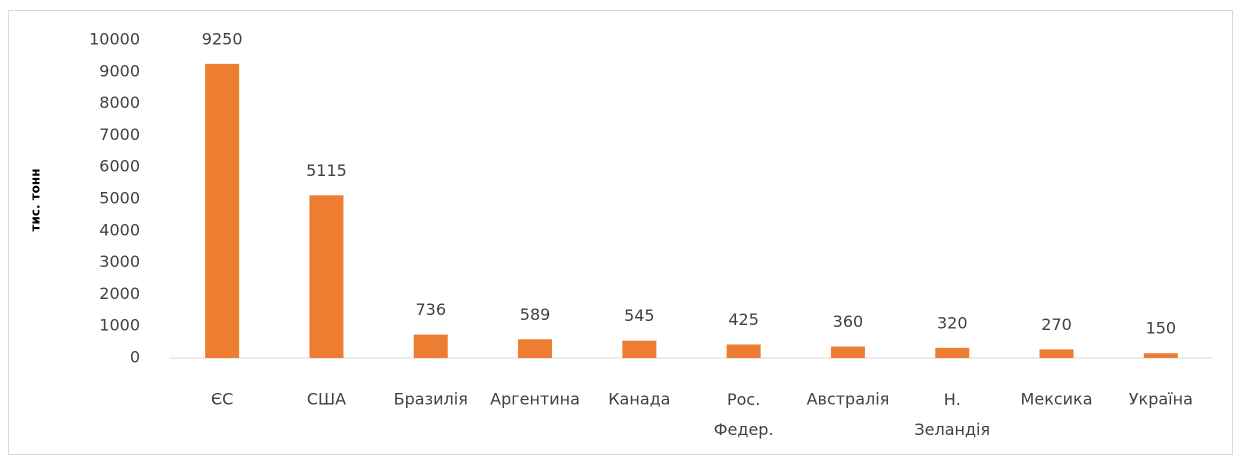 The image size is (1248, 465). Describe the element at coordinates (222, 38) in the screenshot. I see `value-label: 9250` at that location.